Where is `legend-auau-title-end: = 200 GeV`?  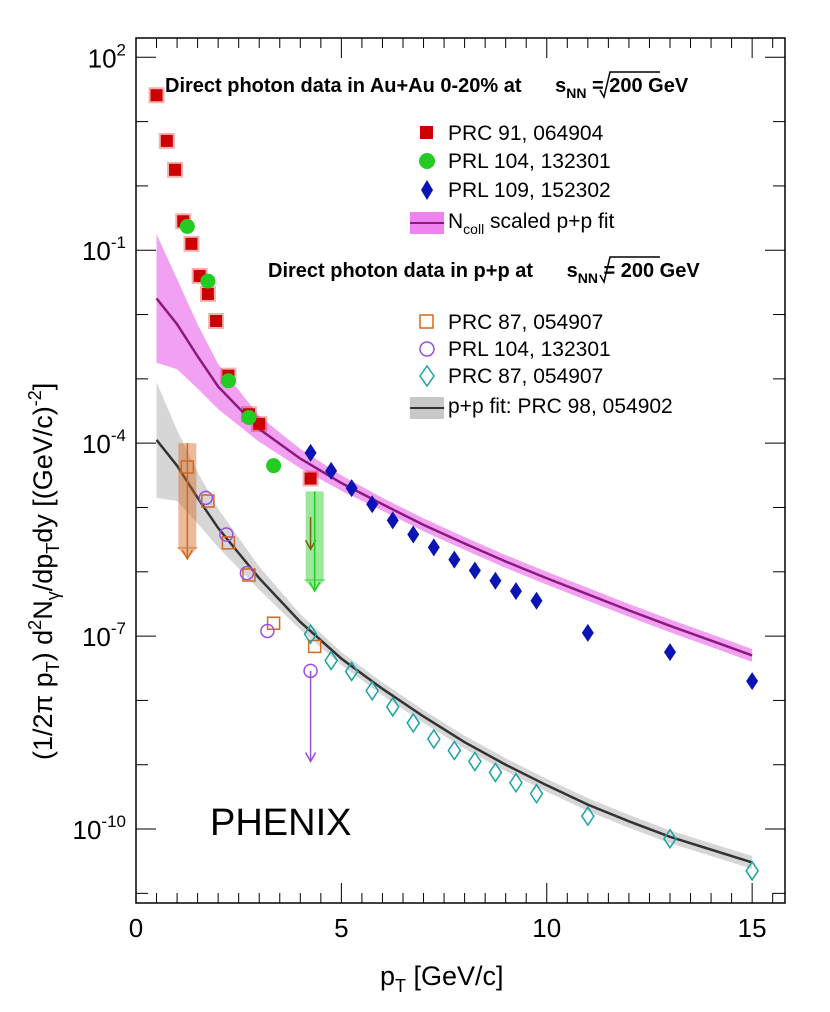 legend-auau-title-end: = 200 GeV is located at coordinates (637, 86).